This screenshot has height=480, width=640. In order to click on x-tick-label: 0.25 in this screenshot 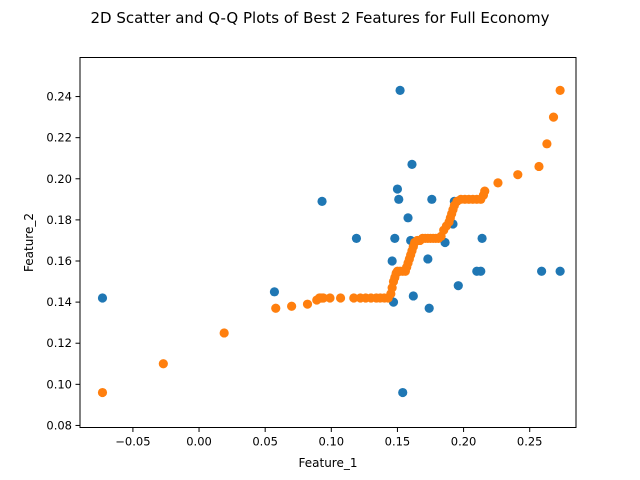, I will do `click(530, 442)`.